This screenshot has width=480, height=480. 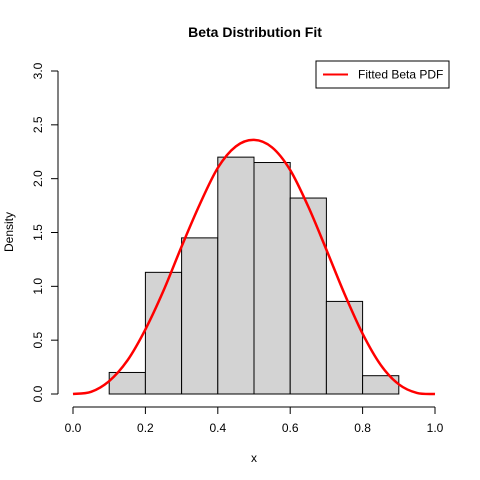 I want to click on y-axis-label: Density, so click(x=9, y=232).